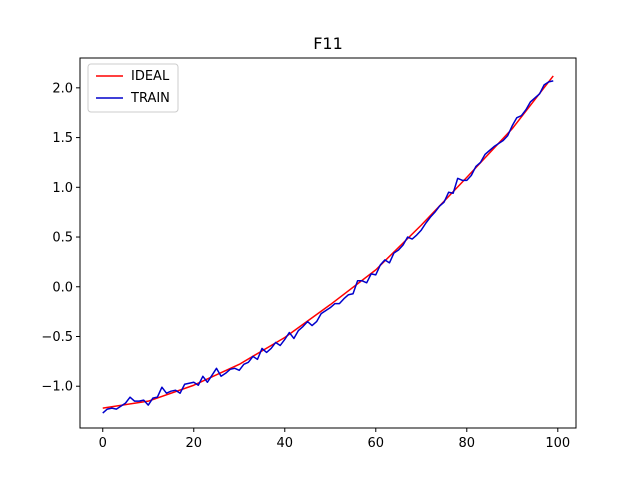  What do you see at coordinates (133, 88) in the screenshot?
I see `legend: IDEAL TRAIN` at bounding box center [133, 88].